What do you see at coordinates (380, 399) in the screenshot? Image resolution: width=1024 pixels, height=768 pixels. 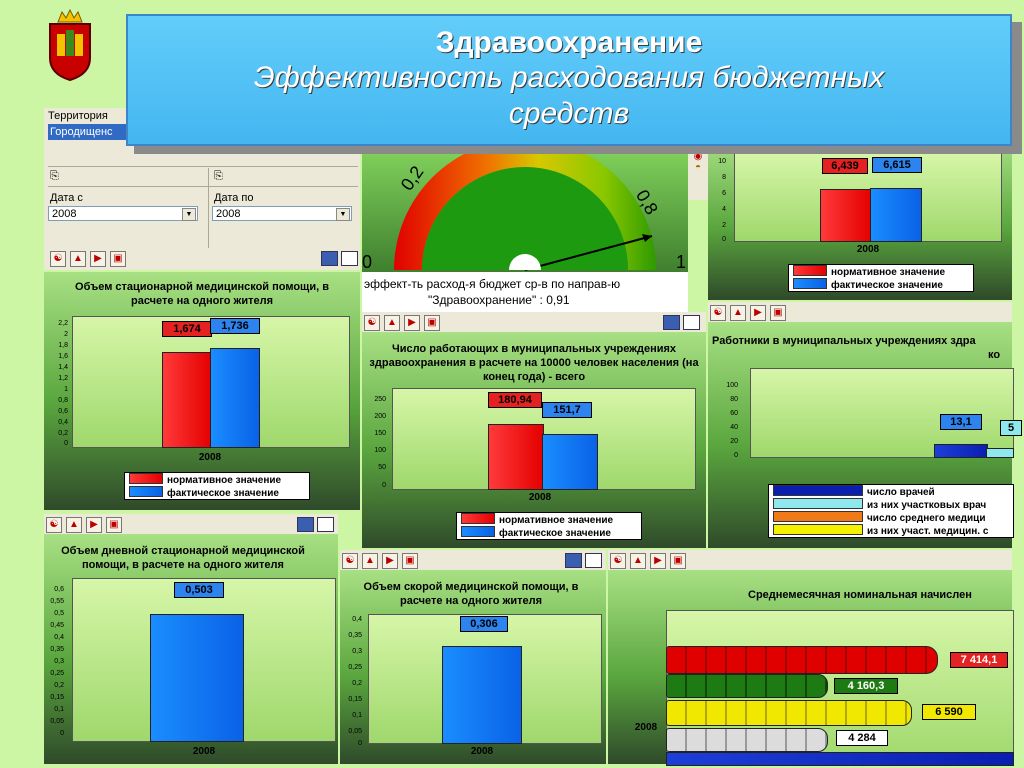 I see `y-tick: 250` at bounding box center [380, 399].